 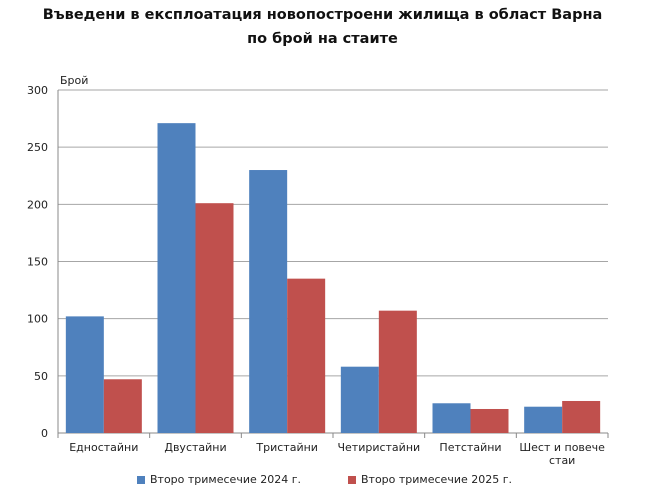 What do you see at coordinates (44, 433) in the screenshot?
I see `y-tick-label: 0` at bounding box center [44, 433].